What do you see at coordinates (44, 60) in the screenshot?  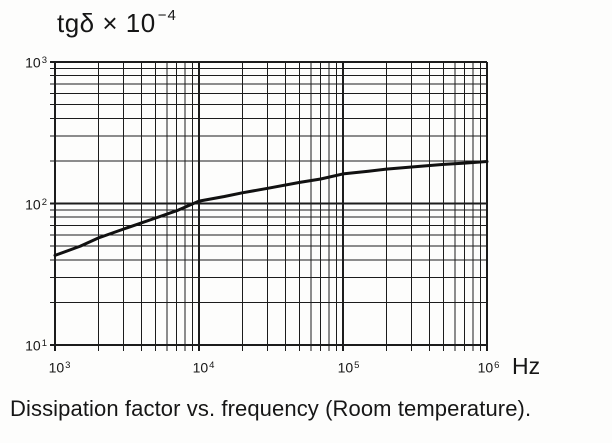 I see `y-tick-1e3-exponent: 3` at bounding box center [44, 60].